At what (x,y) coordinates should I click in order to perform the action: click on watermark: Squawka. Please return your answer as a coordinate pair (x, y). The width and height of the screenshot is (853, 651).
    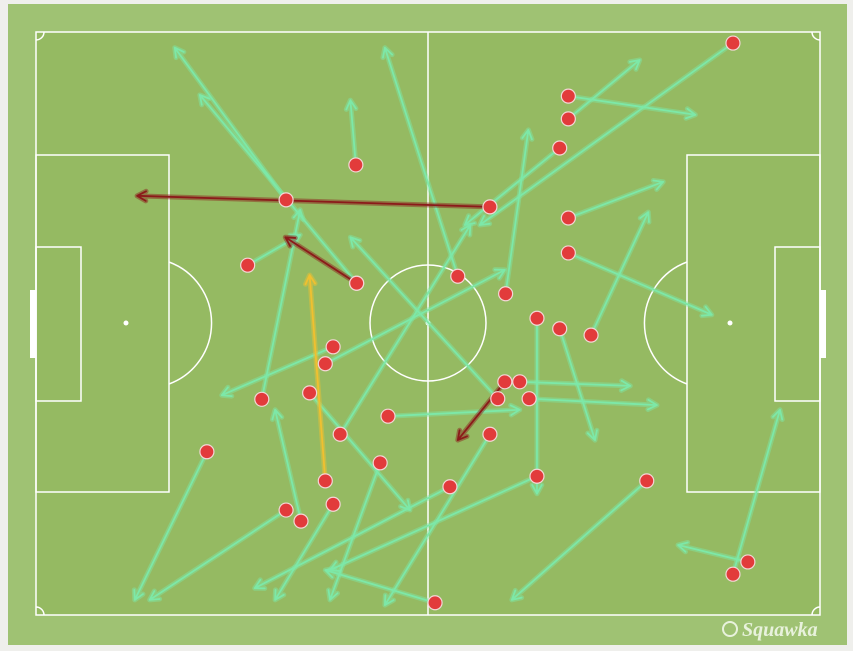
    Looking at the image, I should click on (780, 630).